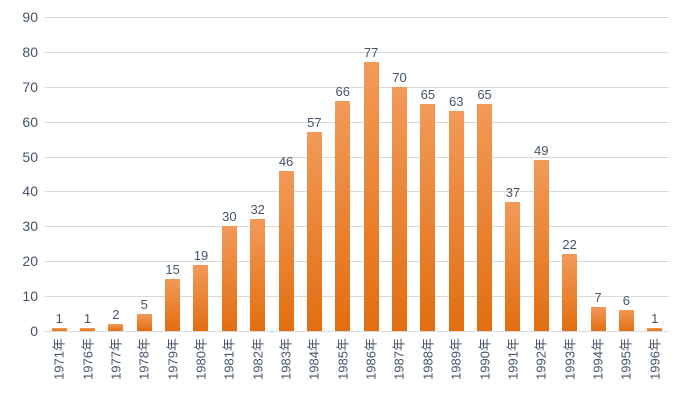 The image size is (688, 407). I want to click on y-axis: 0 10 20 30 40 50 60 70 80 90, so click(19, 174).